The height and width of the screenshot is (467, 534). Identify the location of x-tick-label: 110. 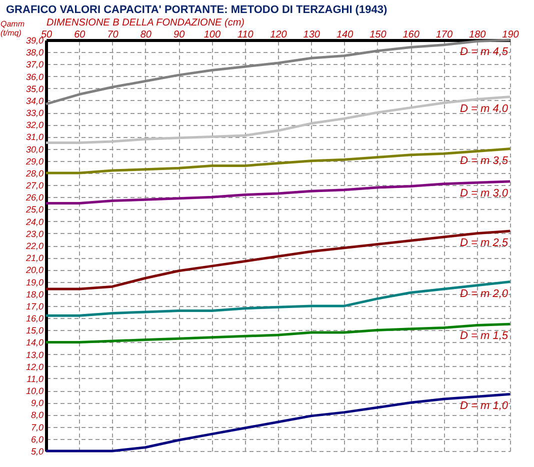
(245, 35).